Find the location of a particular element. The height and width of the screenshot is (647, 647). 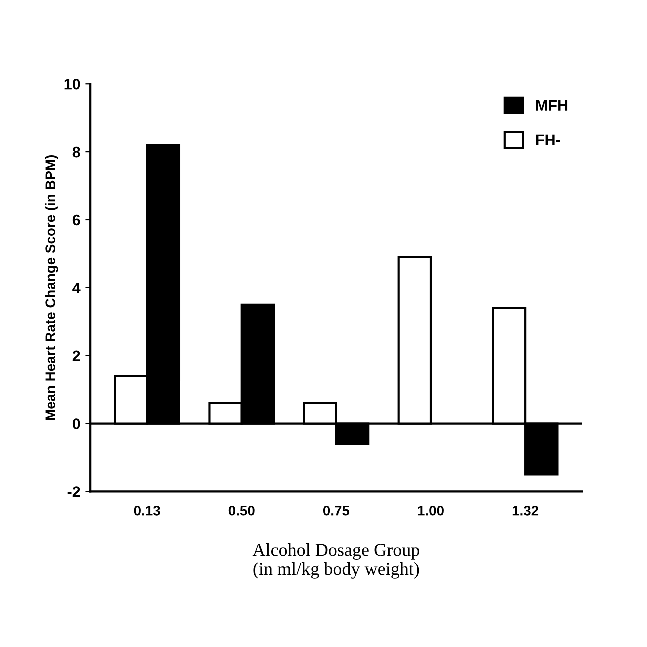

y-tick-label: 2 is located at coordinates (76, 356).